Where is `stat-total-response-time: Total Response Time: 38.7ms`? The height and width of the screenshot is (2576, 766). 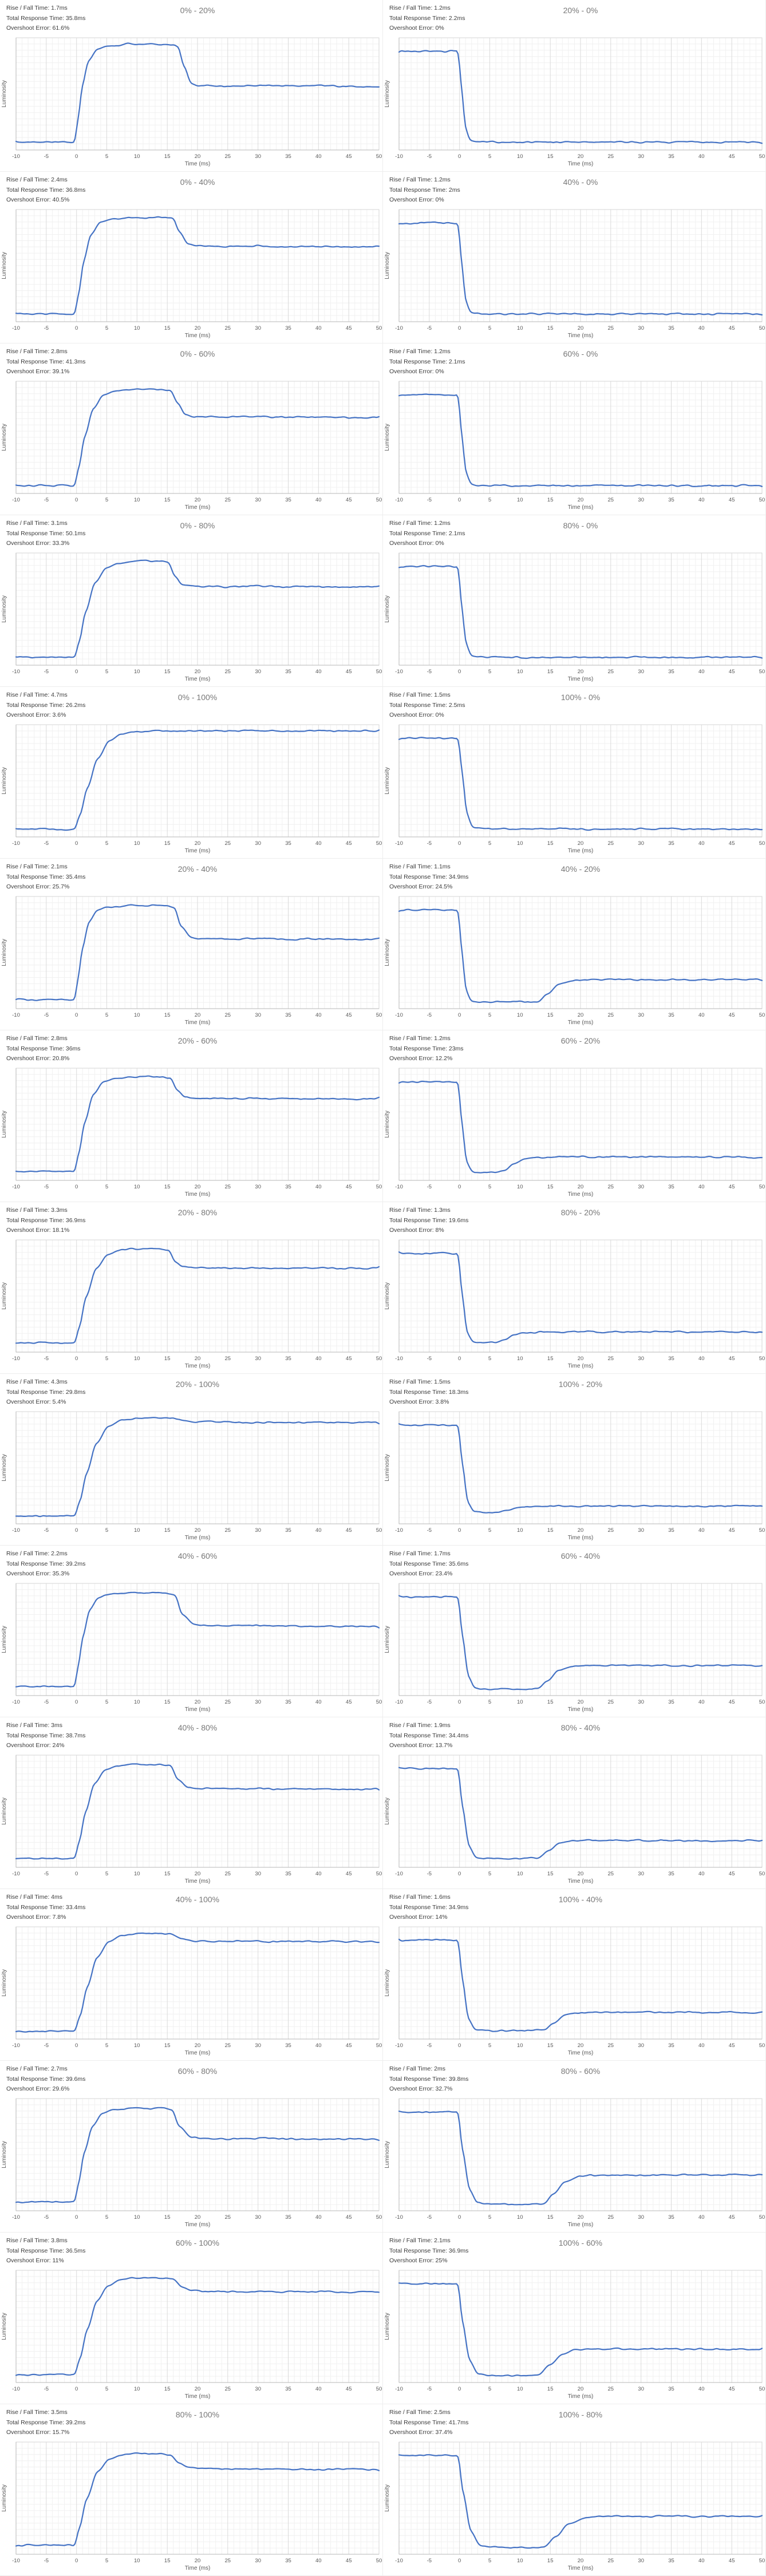
stat-total-response-time: Total Response Time: 38.7ms is located at coordinates (46, 1735).